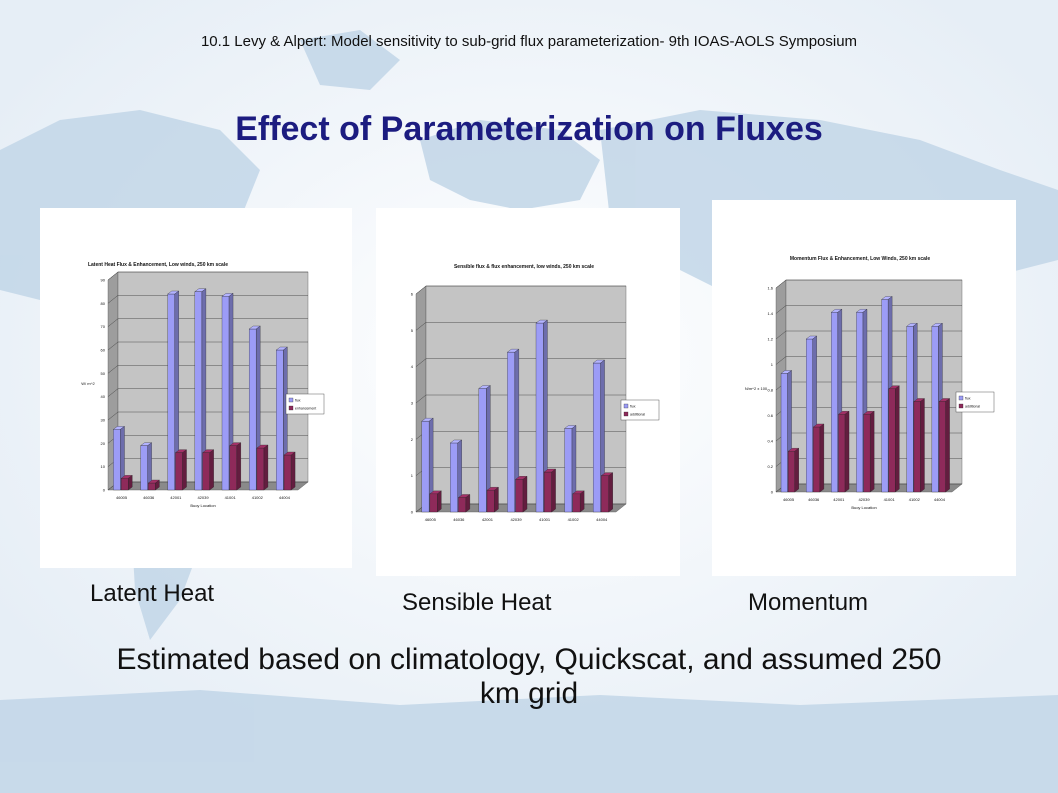 The image size is (1058, 793). Describe the element at coordinates (412, 294) in the screenshot. I see `y-tick-label: 6` at that location.